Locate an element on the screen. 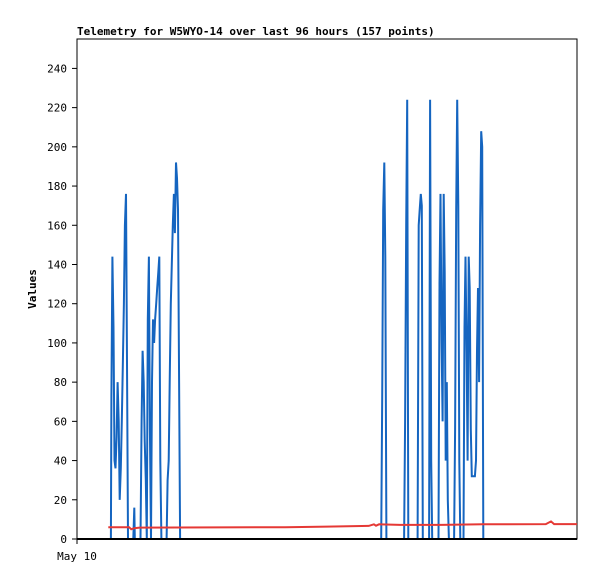  y-tick-label: 60 is located at coordinates (60, 421).